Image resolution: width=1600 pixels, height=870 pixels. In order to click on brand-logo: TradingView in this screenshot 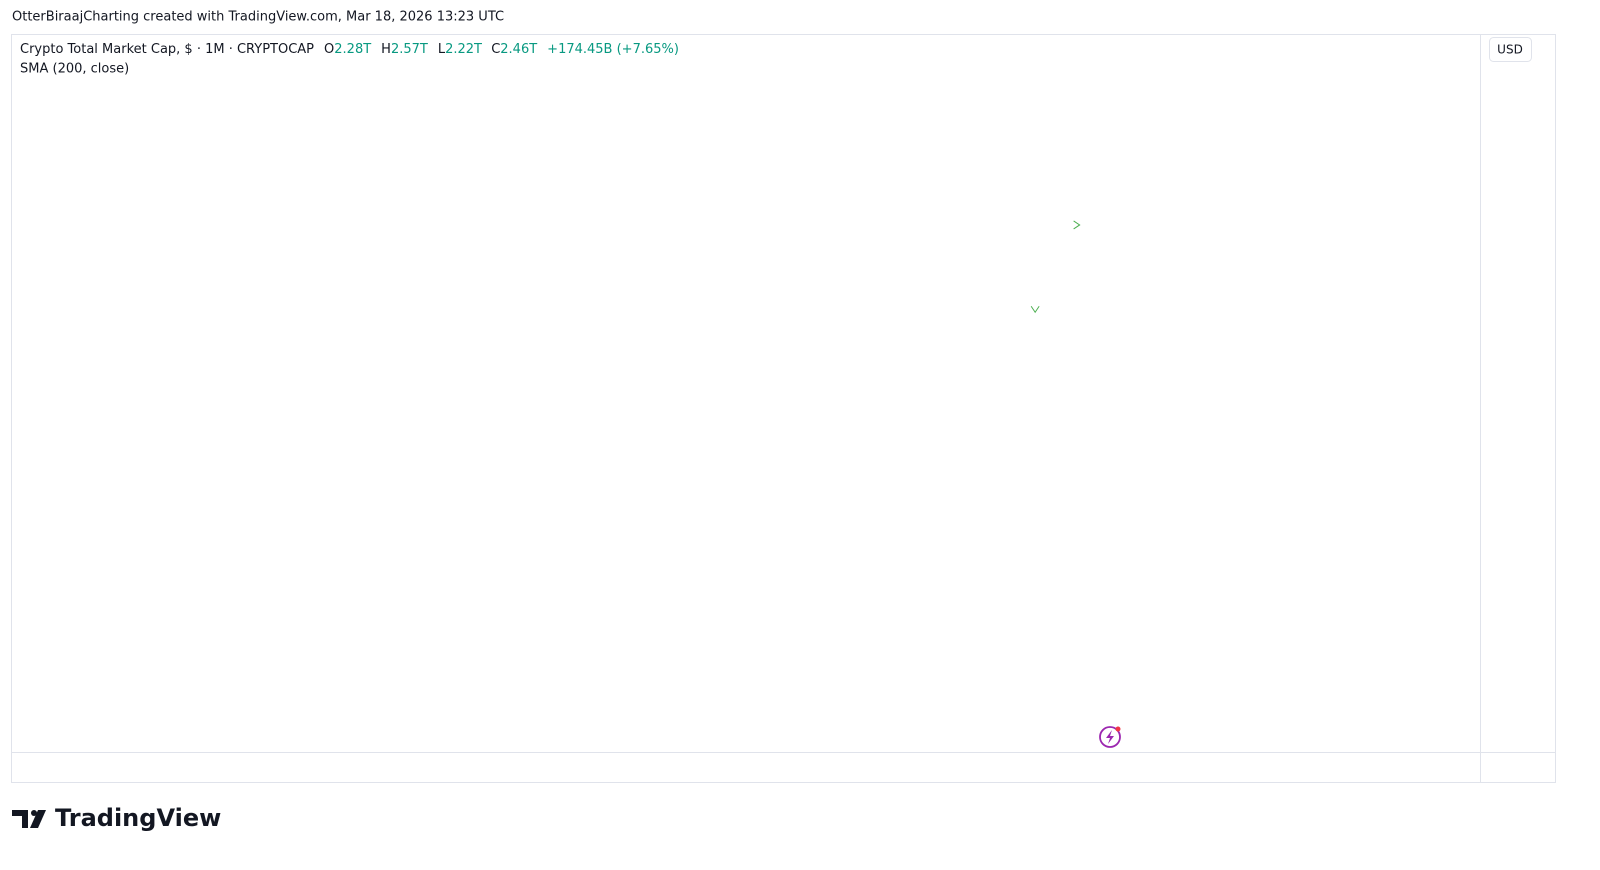, I will do `click(116, 818)`.